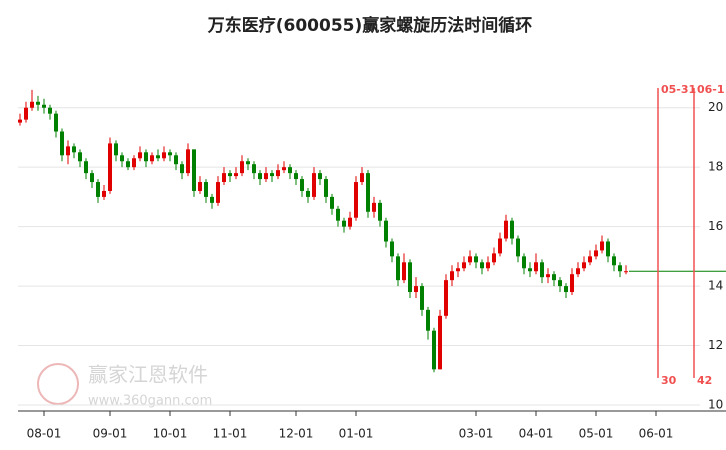 Image resolution: width=726 pixels, height=450 pixels. What do you see at coordinates (596, 434) in the screenshot?
I see `x-tick-label: 05-01` at bounding box center [596, 434].